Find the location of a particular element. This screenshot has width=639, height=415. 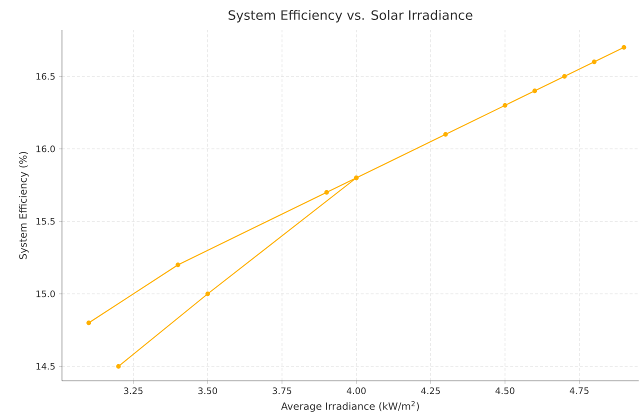

chart-title: System Efficiency vs. Solar Irradiance is located at coordinates (350, 16).